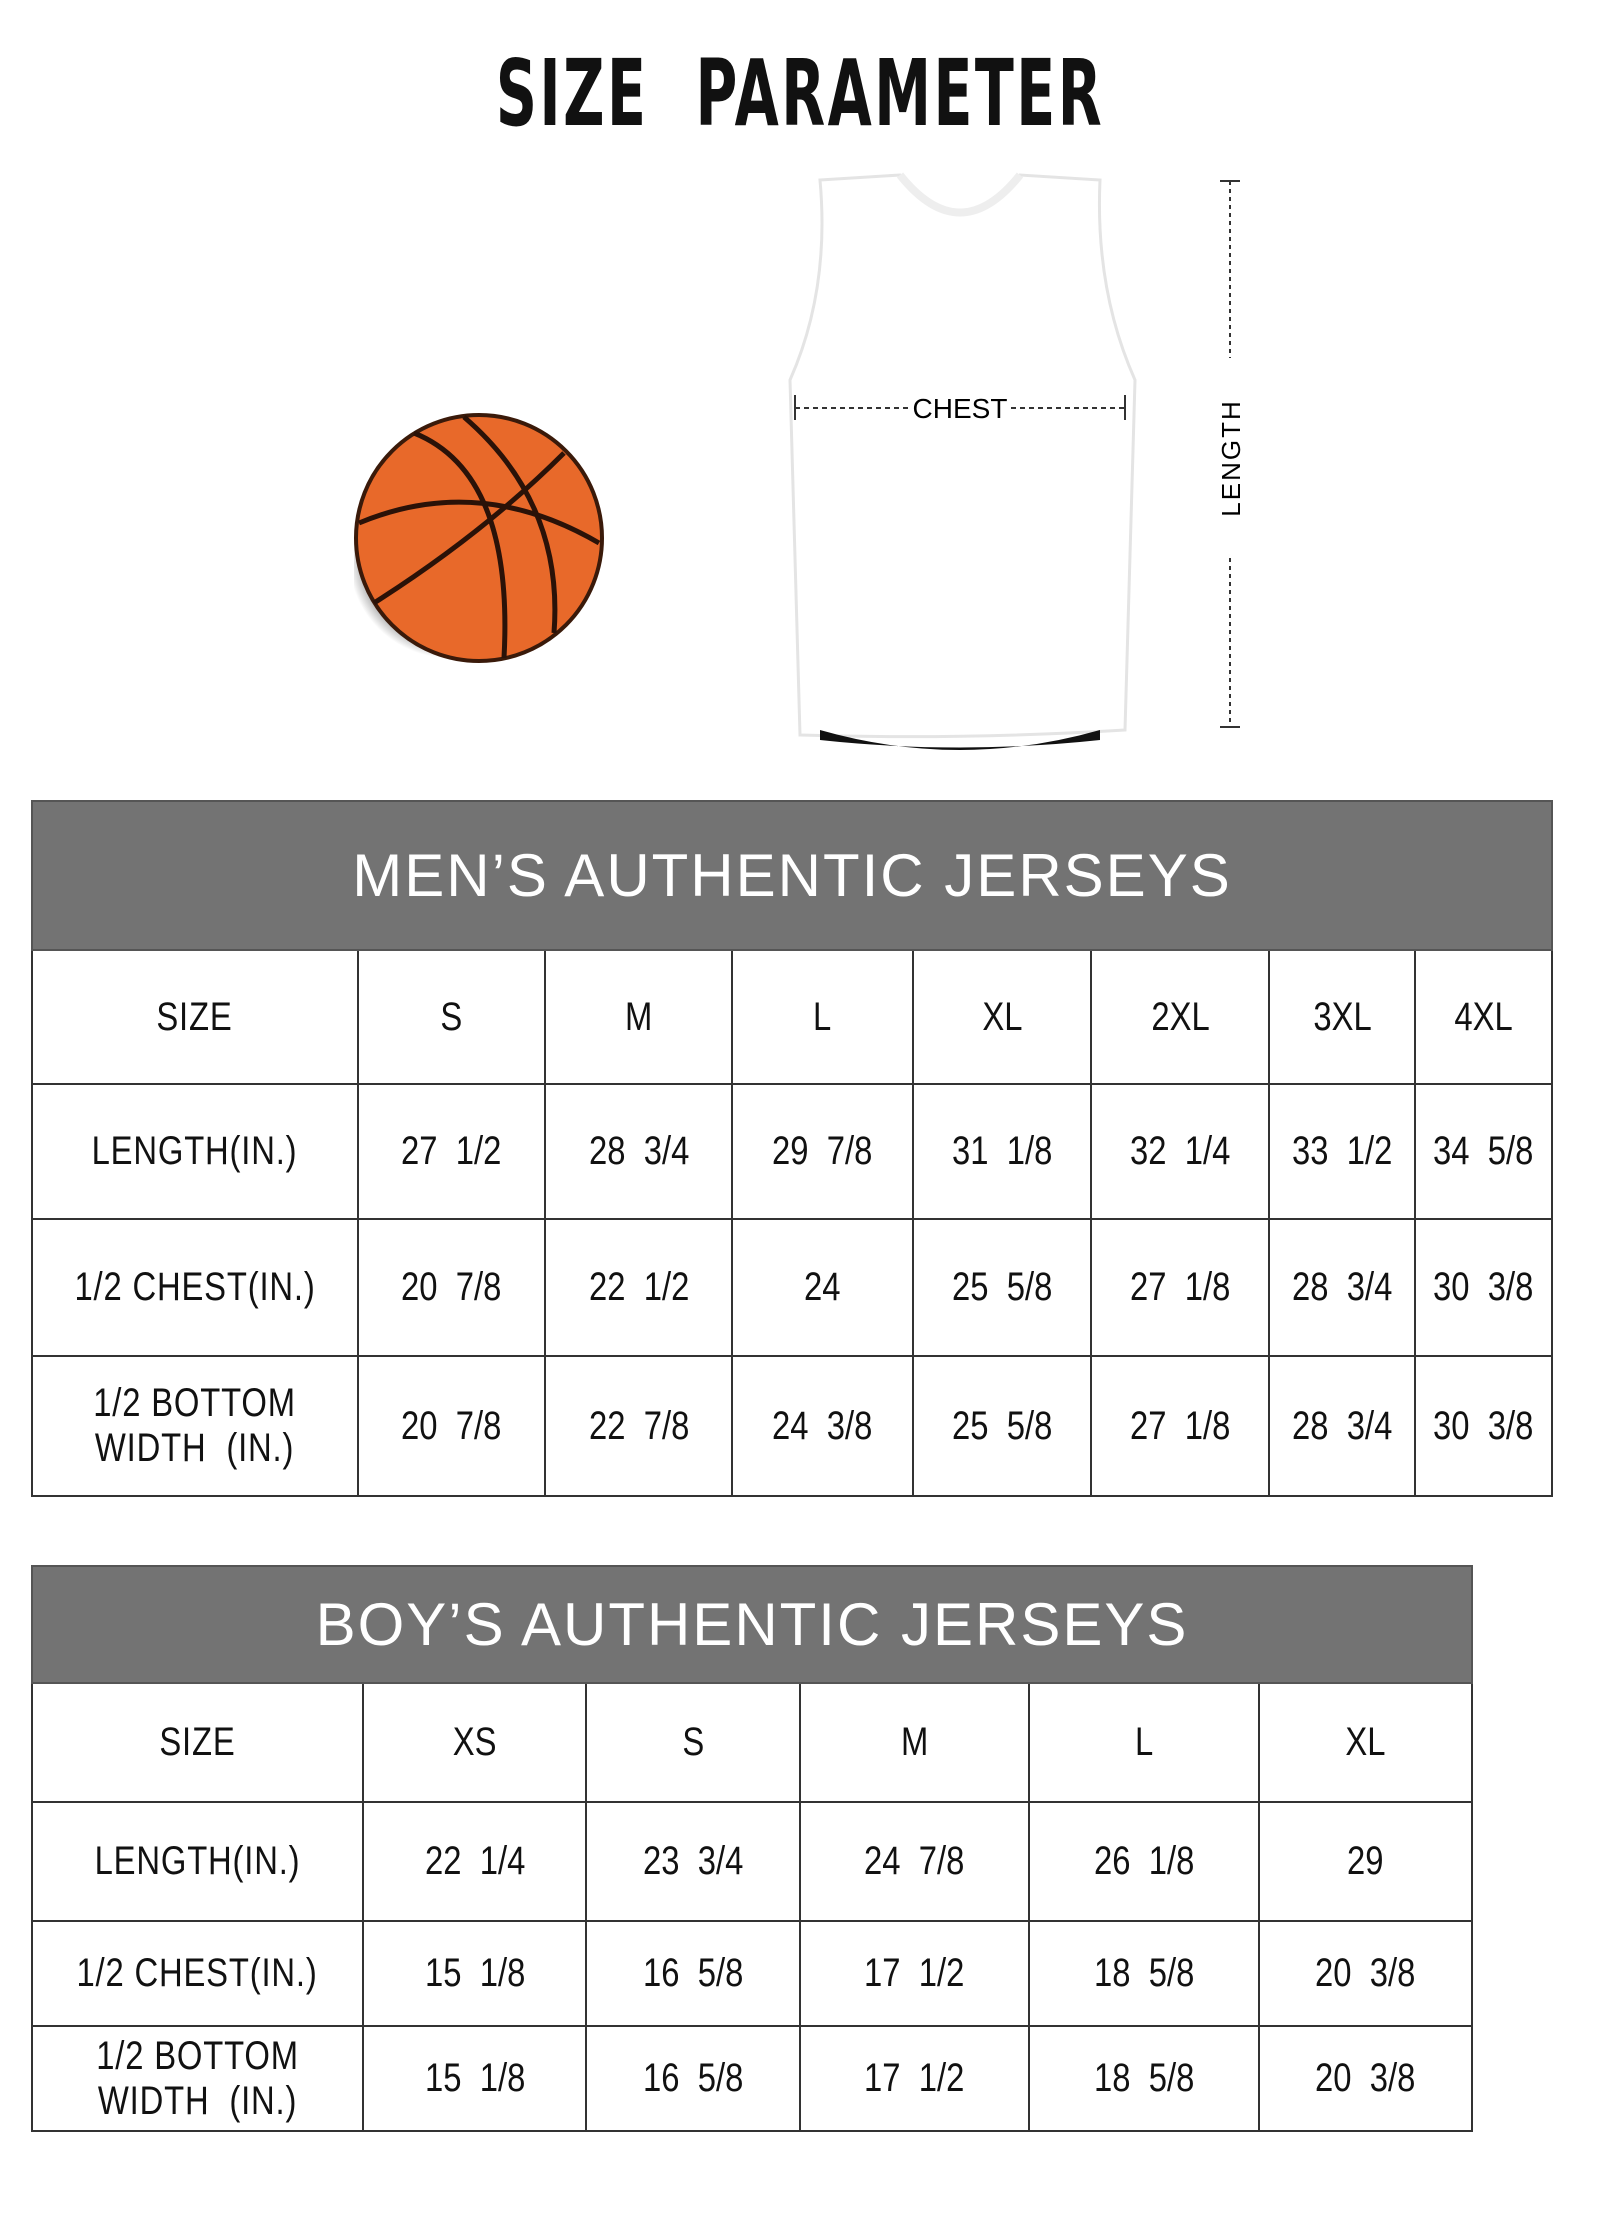  Describe the element at coordinates (1483, 1151) in the screenshot. I see `measurement-cell: 34 5/8` at that location.